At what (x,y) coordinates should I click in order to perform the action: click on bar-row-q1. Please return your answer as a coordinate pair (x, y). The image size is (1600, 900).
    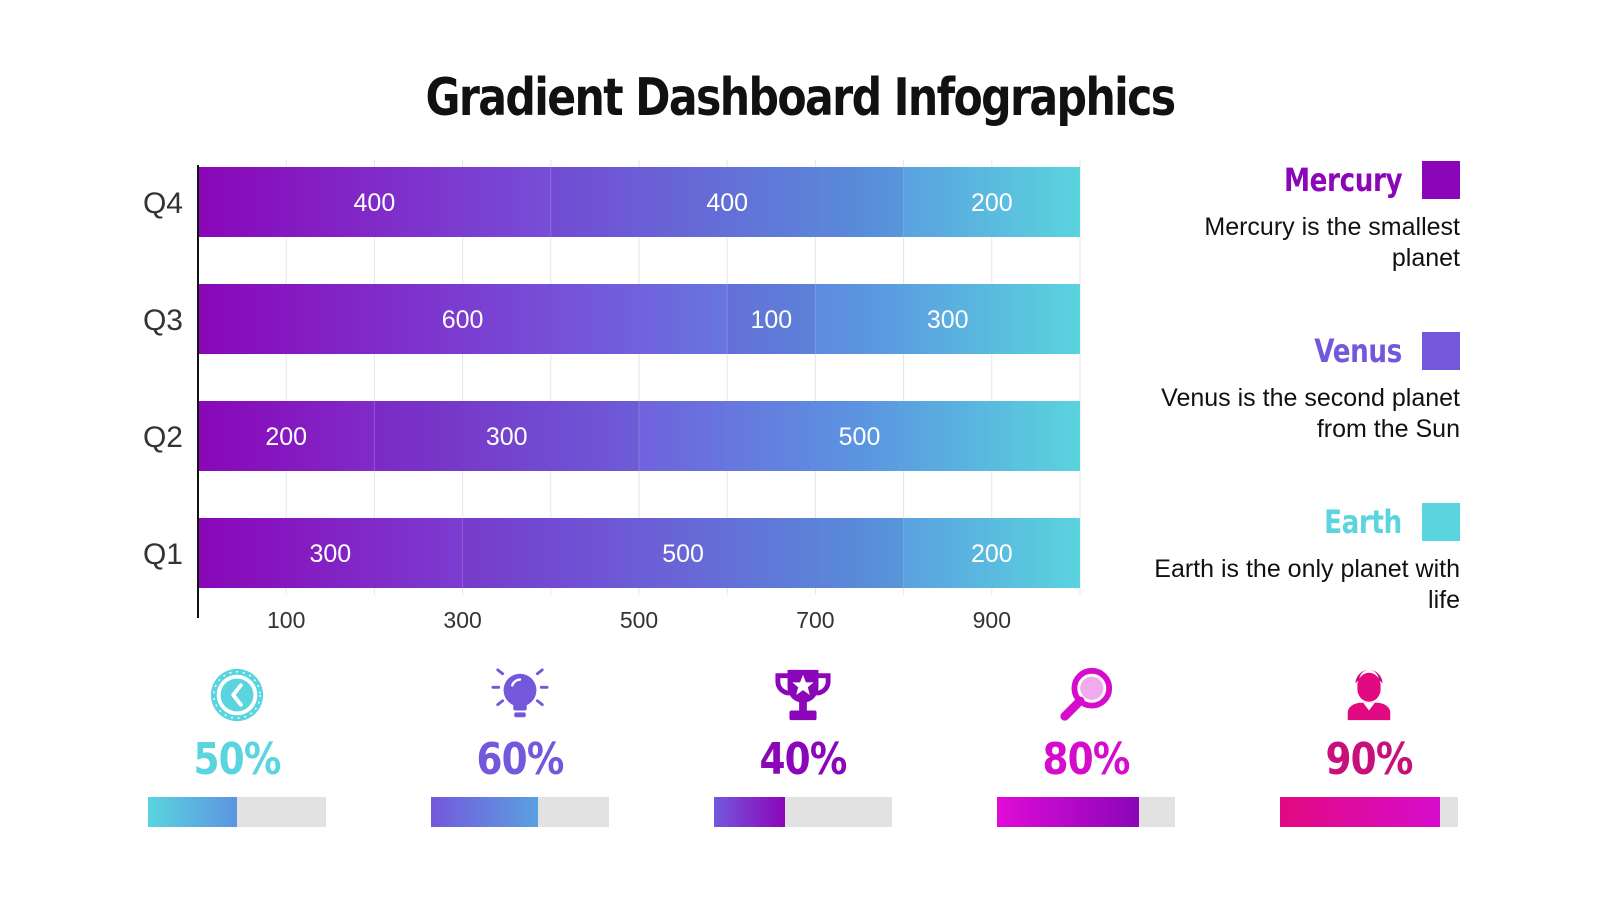
    Looking at the image, I should click on (639, 553).